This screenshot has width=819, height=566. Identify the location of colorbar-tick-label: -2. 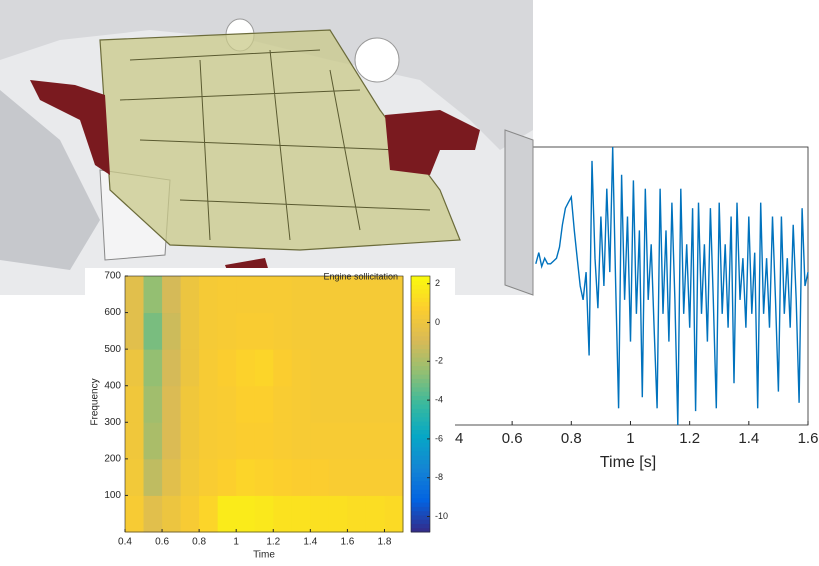
(439, 361).